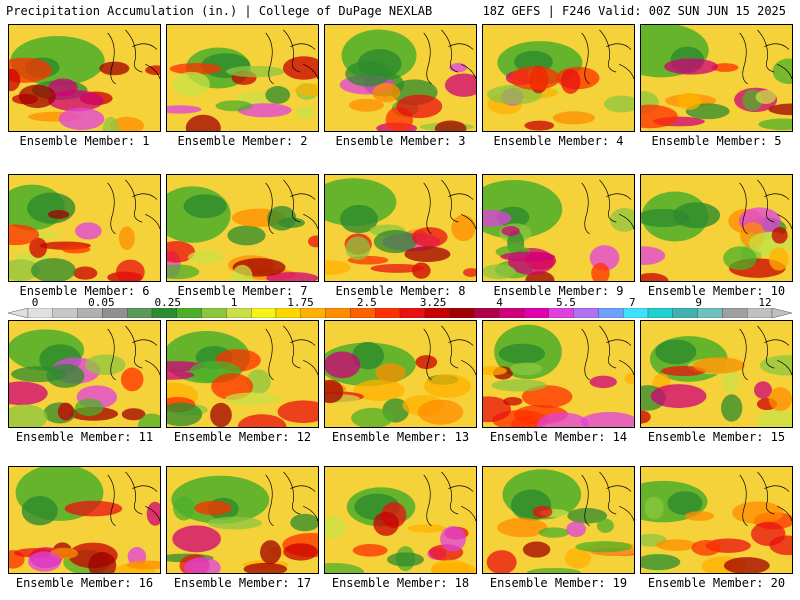  I want to click on ensemble-member-label: Ensemble Member: 5, so click(716, 141).